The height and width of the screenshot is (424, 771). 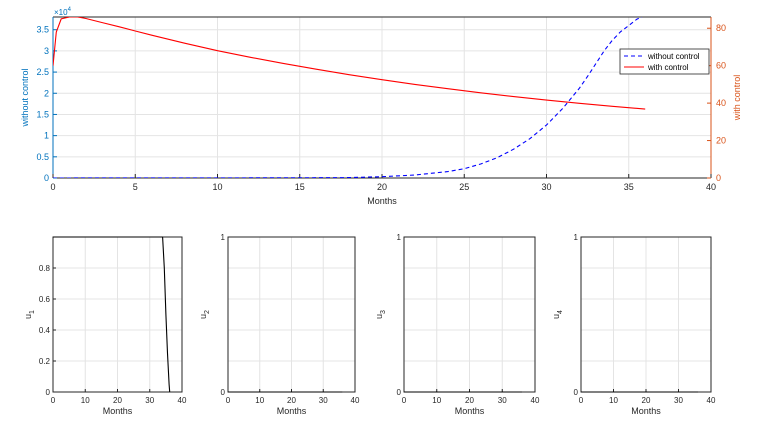 What do you see at coordinates (457, 324) in the screenshot?
I see `control-panel-3: 0 10 20 30 40 Months 0 1 u3` at bounding box center [457, 324].